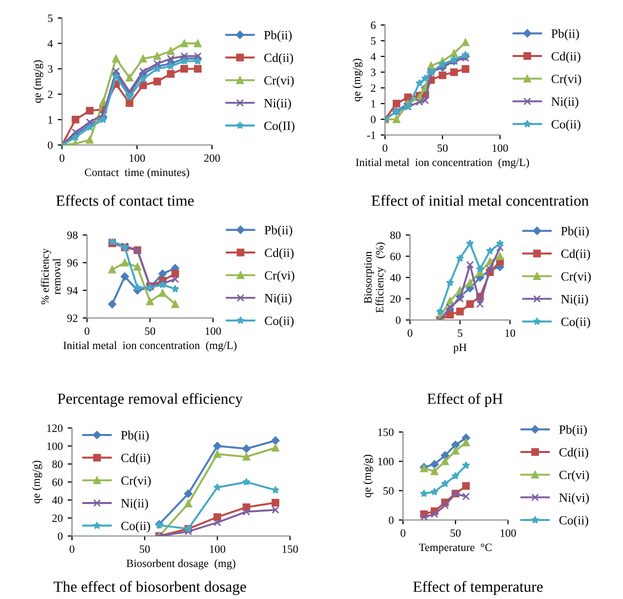 Image resolution: width=623 pixels, height=599 pixels. What do you see at coordinates (290, 549) in the screenshot?
I see `x-tick-label: 150` at bounding box center [290, 549].